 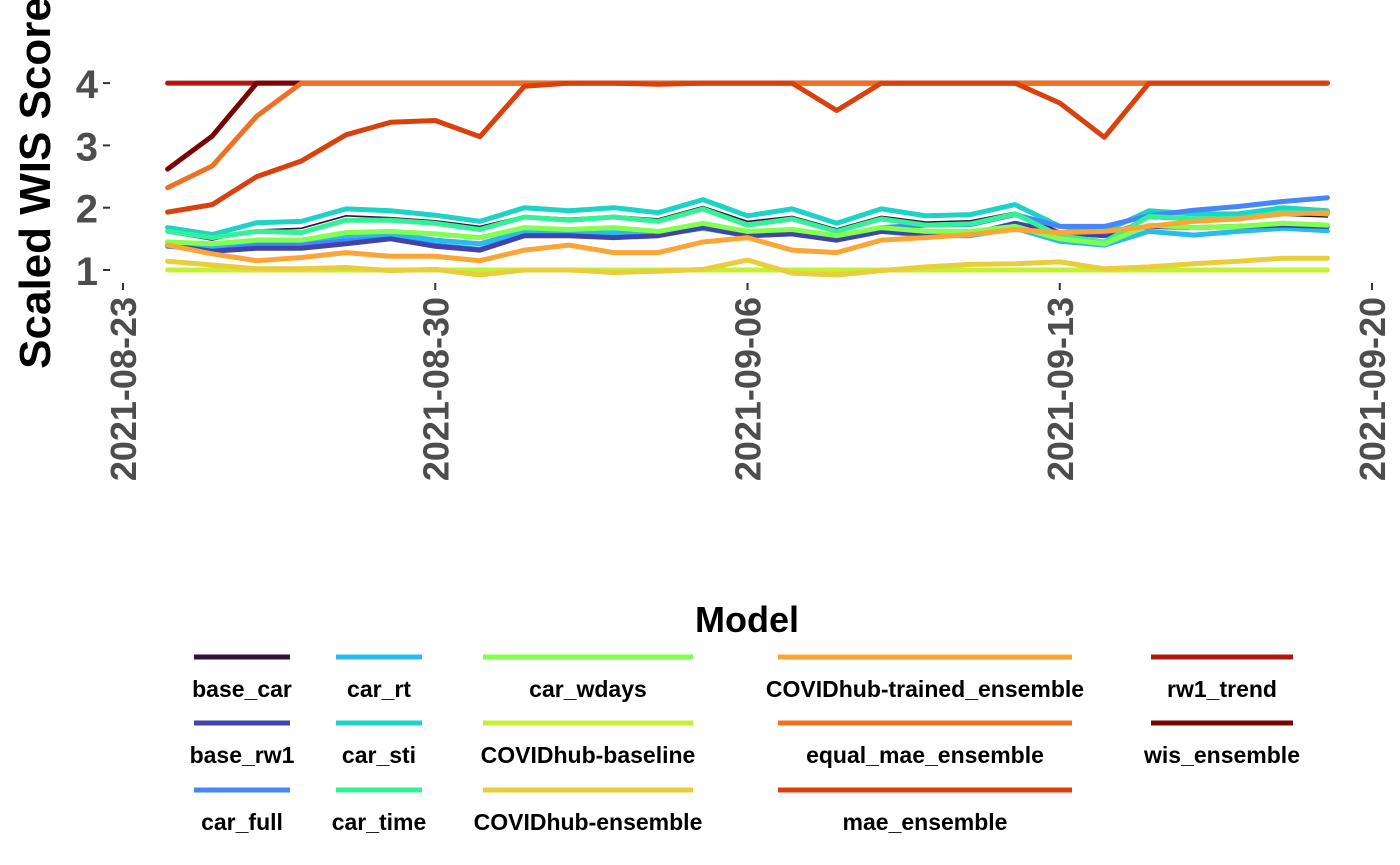 What do you see at coordinates (925, 689) in the screenshot?
I see `legend-label-covidhub-trained-ensemble: COVIDhub-trained_ensemble` at bounding box center [925, 689].